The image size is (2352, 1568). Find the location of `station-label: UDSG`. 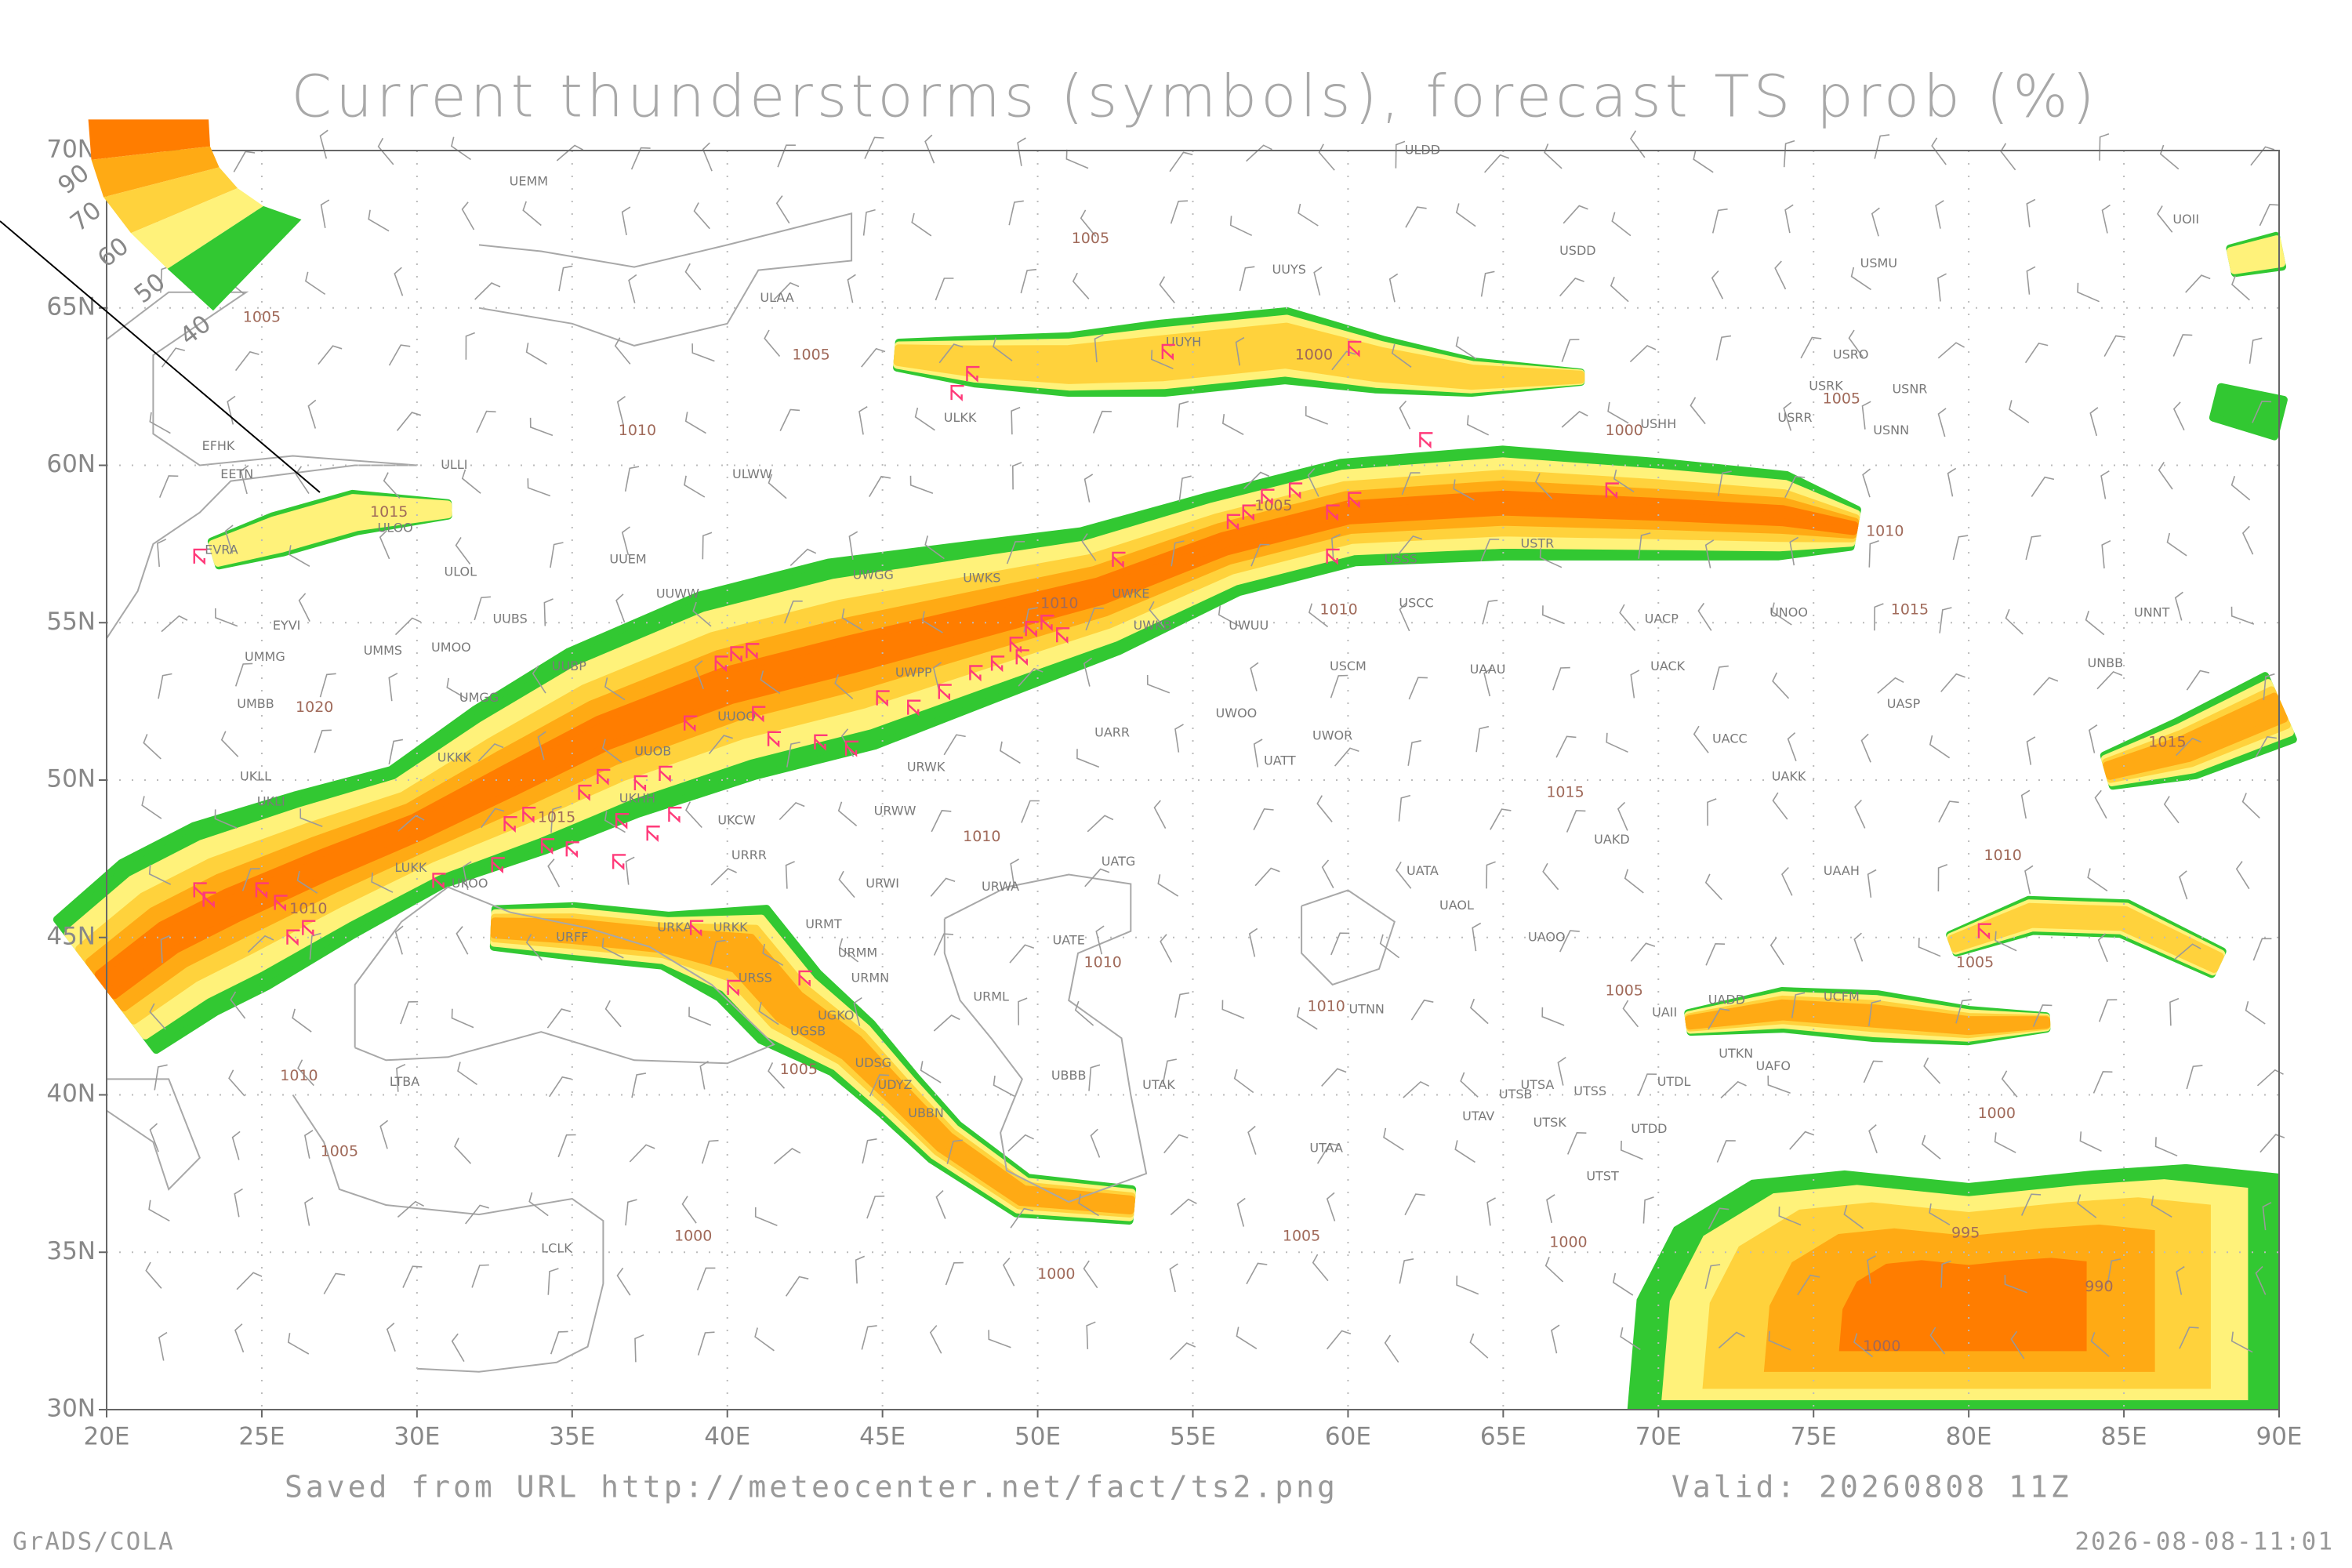

station-label: UDSG is located at coordinates (873, 1062).